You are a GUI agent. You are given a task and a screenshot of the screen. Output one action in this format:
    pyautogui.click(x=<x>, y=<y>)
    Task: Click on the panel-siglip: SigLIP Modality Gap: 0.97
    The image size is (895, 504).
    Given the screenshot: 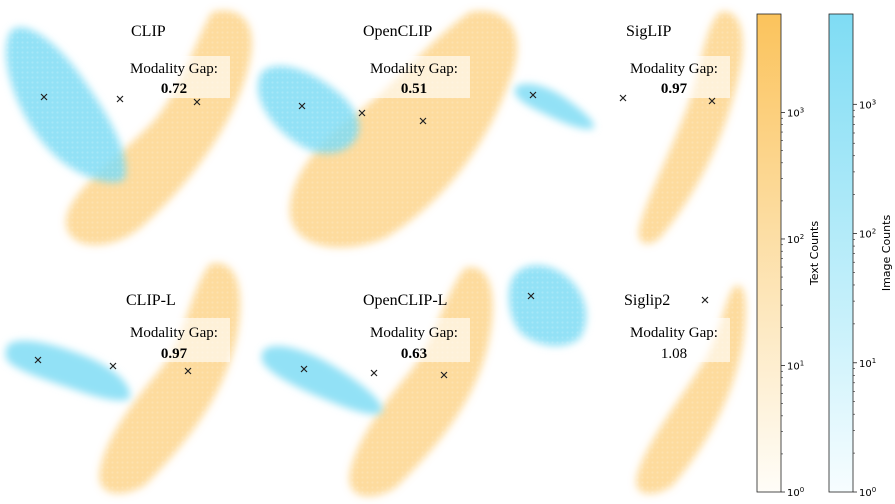 What is the action you would take?
    pyautogui.click(x=628, y=127)
    